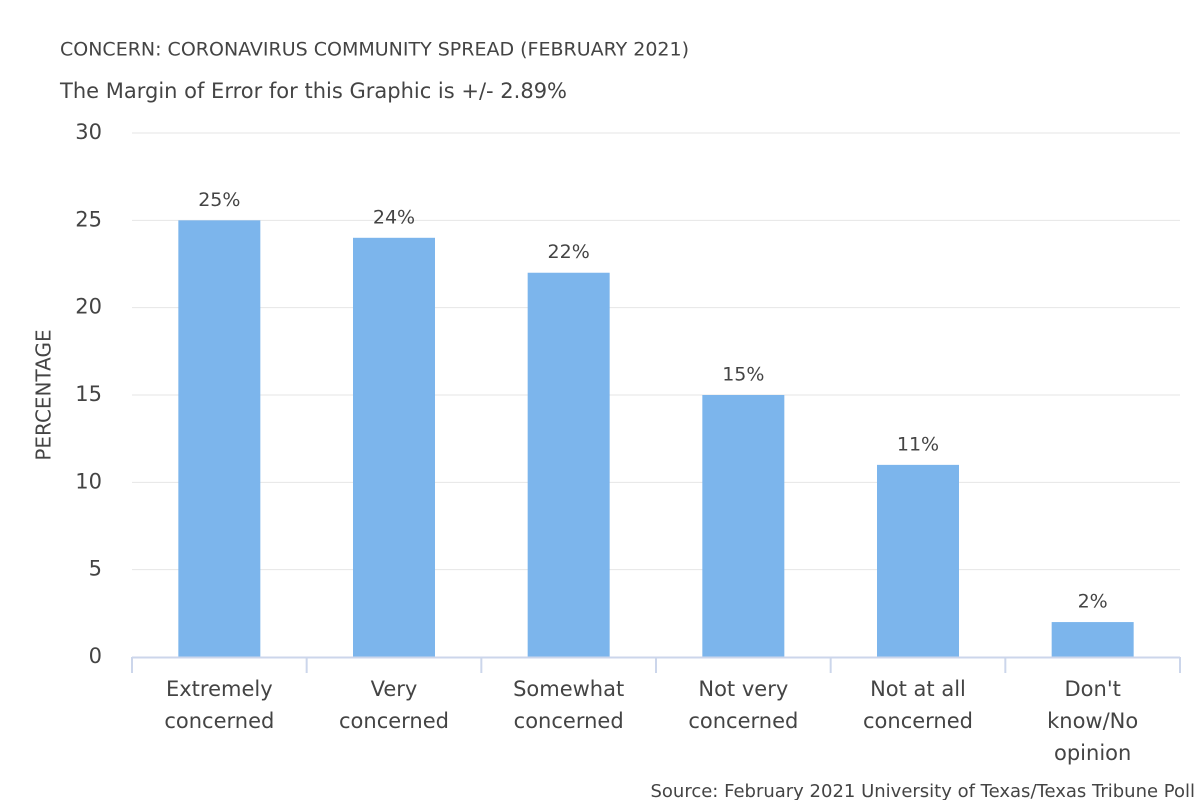 The width and height of the screenshot is (1200, 800). Describe the element at coordinates (95, 656) in the screenshot. I see `y-tick-label: 0` at that location.